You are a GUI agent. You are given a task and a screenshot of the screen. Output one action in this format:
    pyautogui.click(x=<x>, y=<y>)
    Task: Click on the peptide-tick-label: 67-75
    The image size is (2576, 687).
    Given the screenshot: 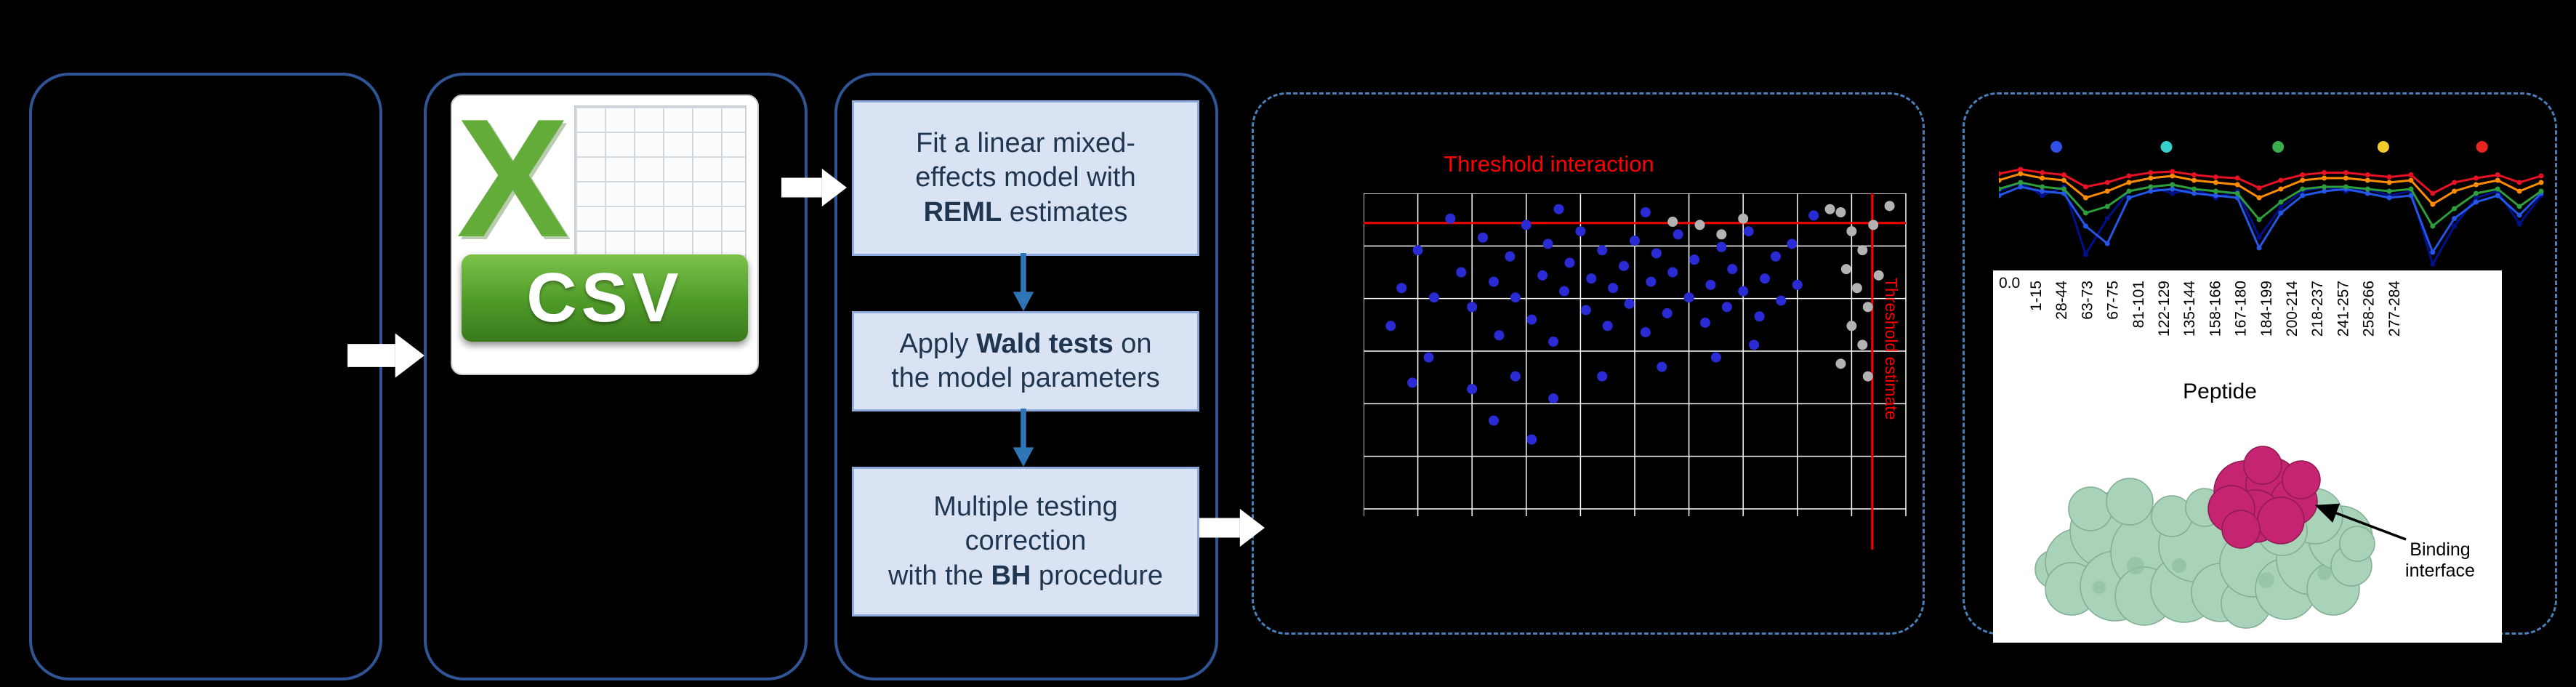 What is the action you would take?
    pyautogui.click(x=2113, y=300)
    